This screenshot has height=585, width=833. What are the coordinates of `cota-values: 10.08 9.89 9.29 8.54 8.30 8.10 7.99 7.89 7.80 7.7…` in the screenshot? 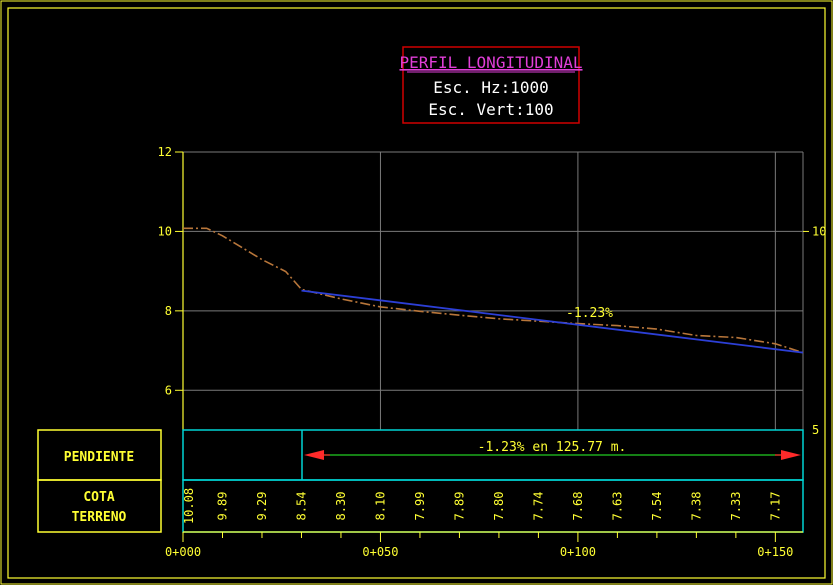 It's located at (482, 506).